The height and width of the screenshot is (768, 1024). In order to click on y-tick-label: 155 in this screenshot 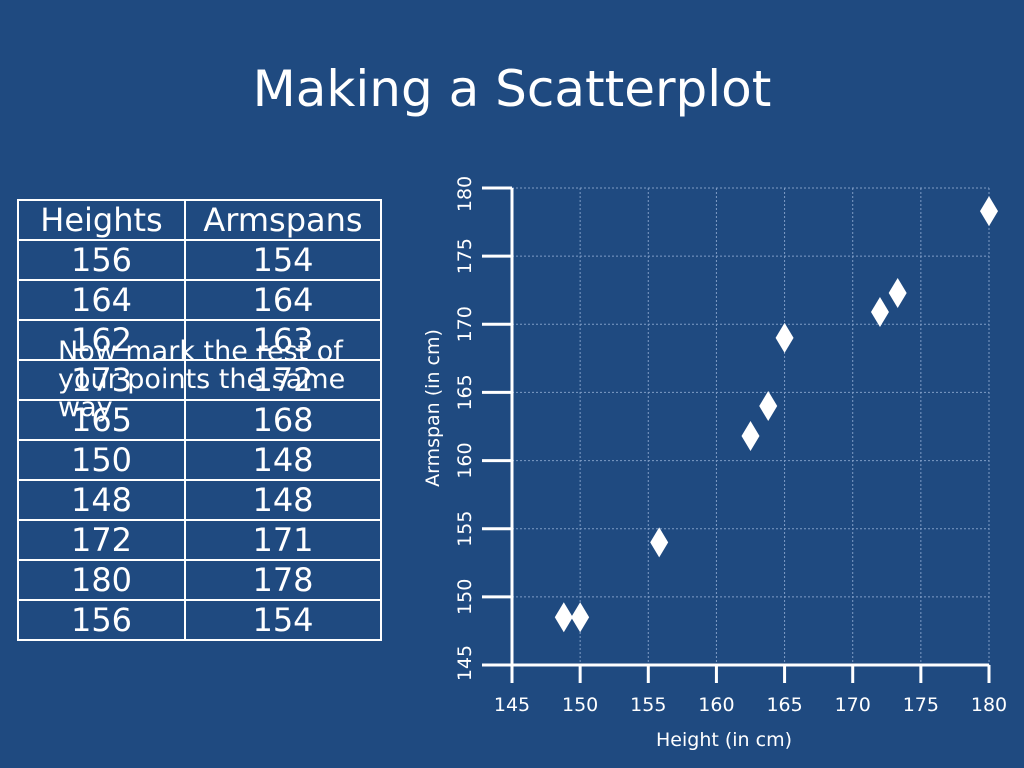, I will do `click(465, 529)`.